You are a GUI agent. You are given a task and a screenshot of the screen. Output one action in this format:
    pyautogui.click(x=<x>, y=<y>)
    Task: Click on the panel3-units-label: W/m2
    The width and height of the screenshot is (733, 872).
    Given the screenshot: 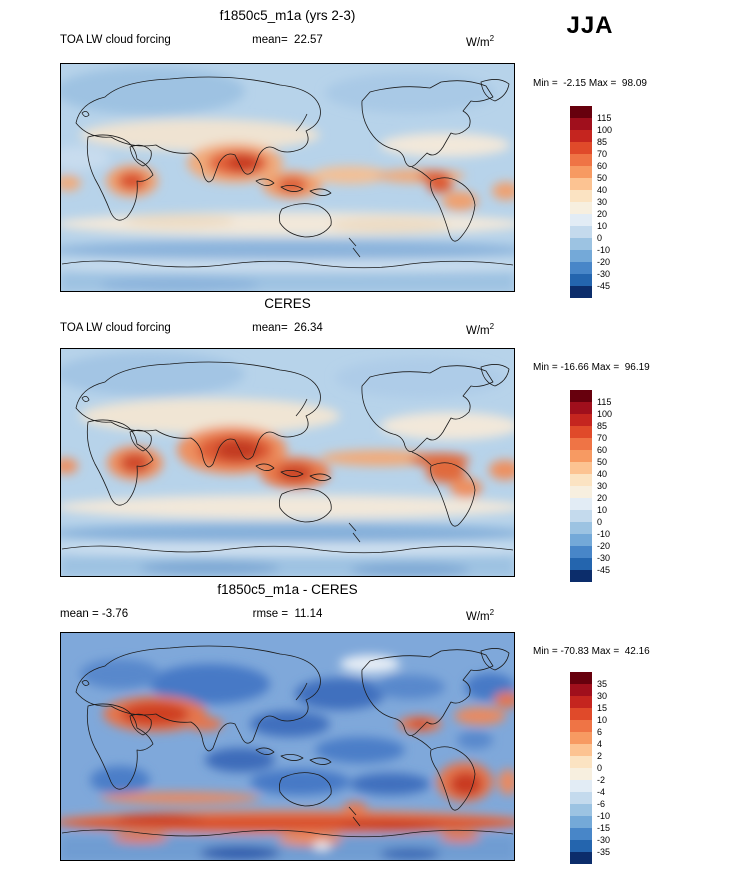 What is the action you would take?
    pyautogui.click(x=480, y=615)
    